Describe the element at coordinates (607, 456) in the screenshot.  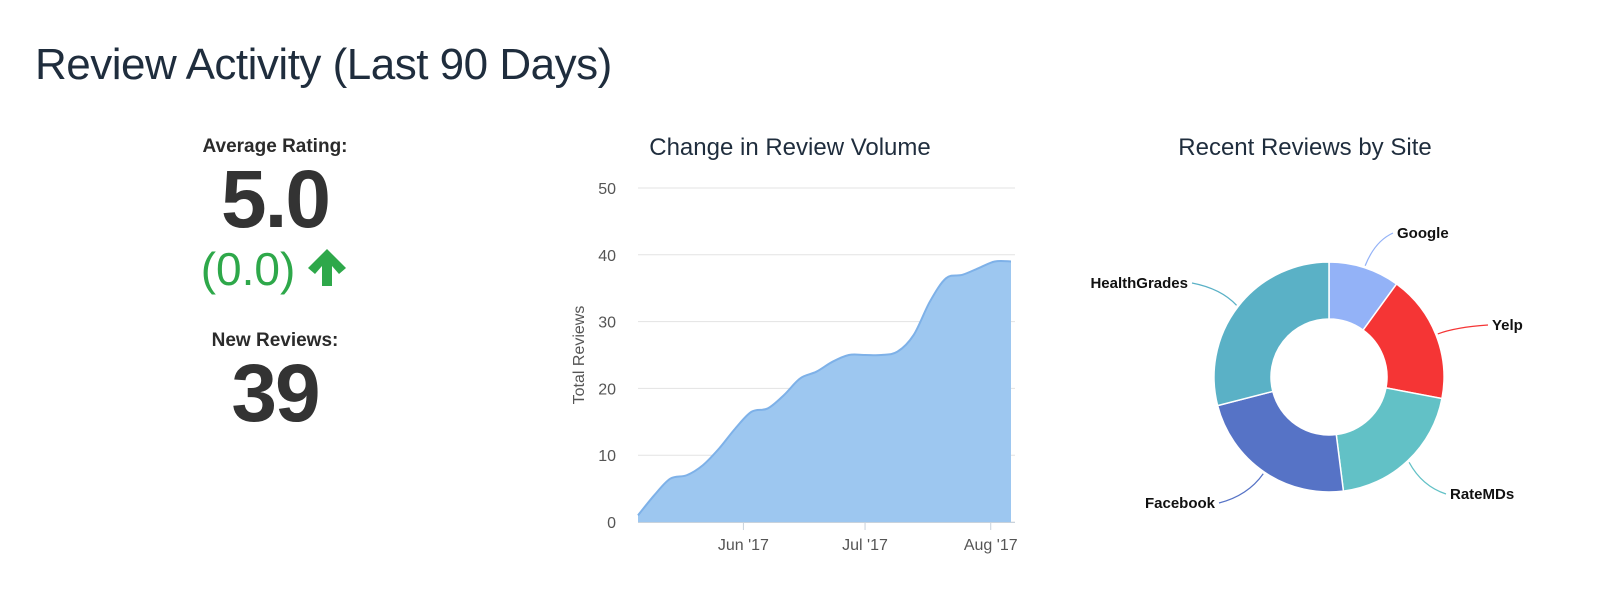
I see `y-tick-label: 10` at that location.